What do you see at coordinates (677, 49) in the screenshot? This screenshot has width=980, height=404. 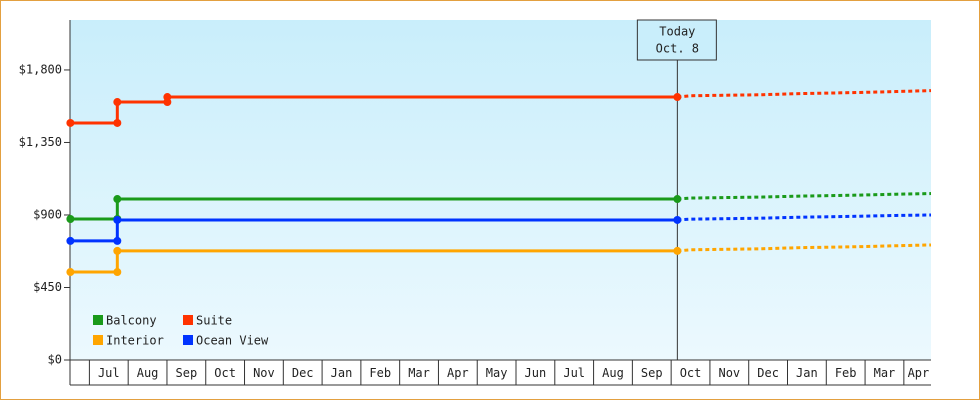 I see `today-label: Oct. 8` at bounding box center [677, 49].